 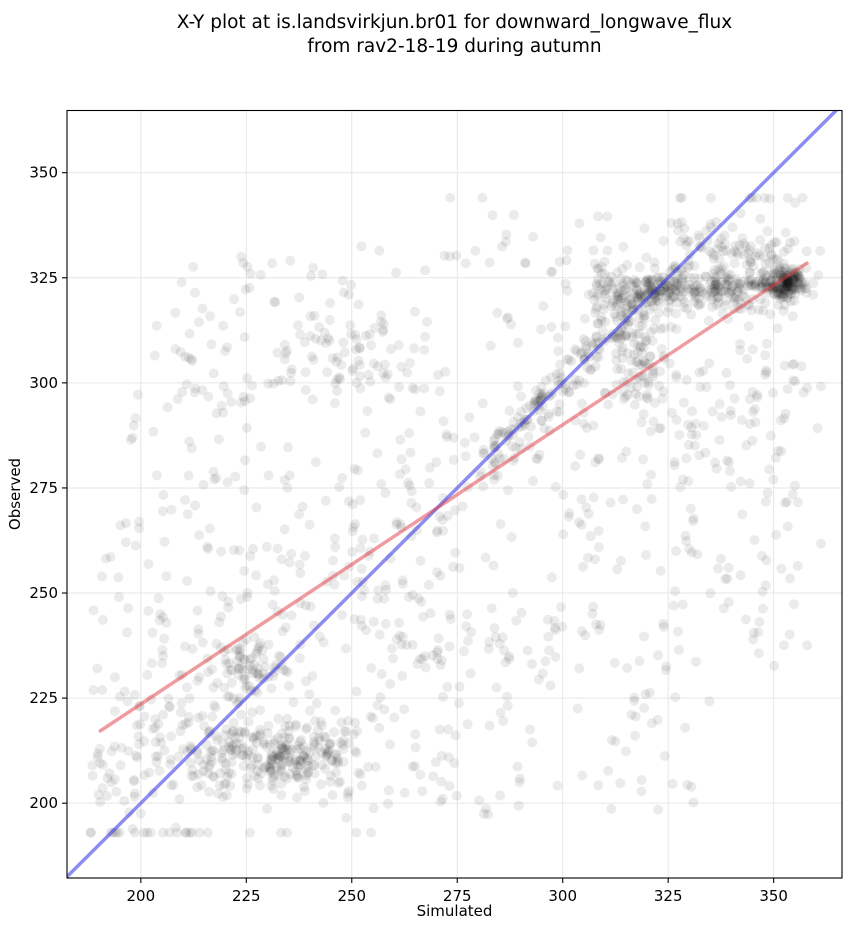 I want to click on x-tick-label: 350, so click(x=773, y=896).